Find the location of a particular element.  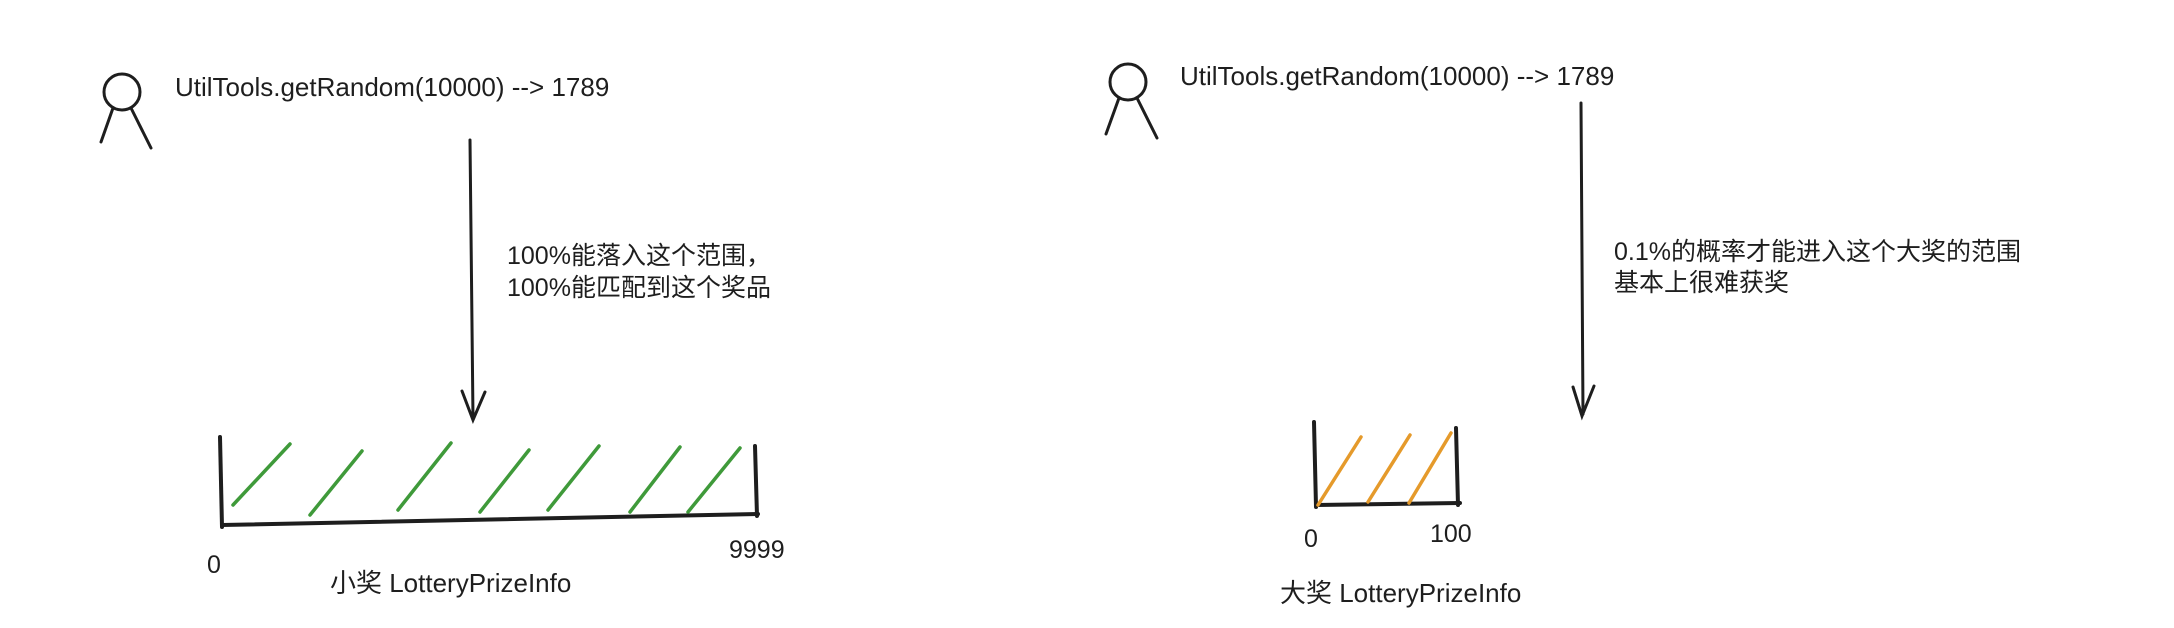

left-range-start-label: 0 is located at coordinates (214, 565).